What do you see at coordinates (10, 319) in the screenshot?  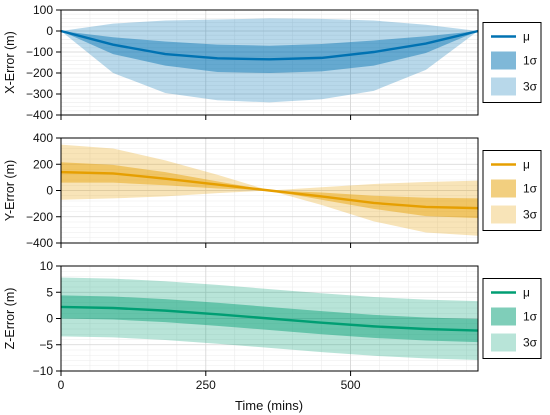 I see `y-axis-label: Z-Error (m)` at bounding box center [10, 319].